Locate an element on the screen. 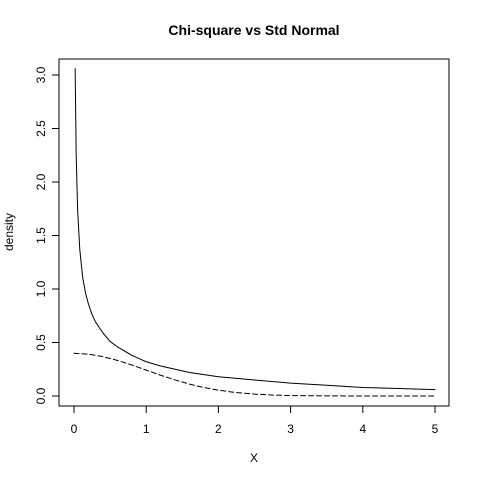 This screenshot has width=480, height=480. y-tick-label: 2.0 is located at coordinates (41, 181).